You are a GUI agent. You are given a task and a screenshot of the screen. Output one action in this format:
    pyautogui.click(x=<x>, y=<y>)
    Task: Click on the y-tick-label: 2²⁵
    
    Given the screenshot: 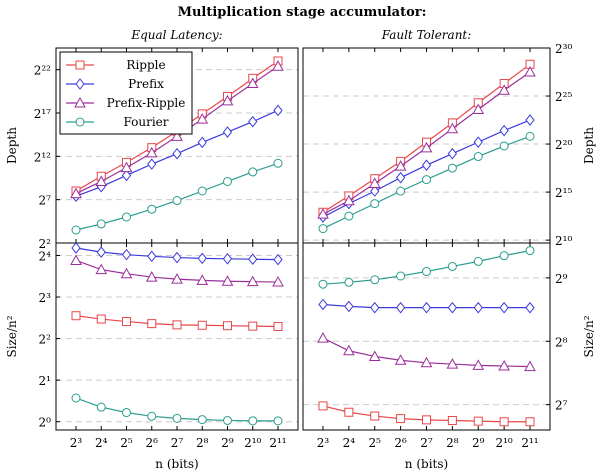 What is the action you would take?
    pyautogui.click(x=563, y=97)
    